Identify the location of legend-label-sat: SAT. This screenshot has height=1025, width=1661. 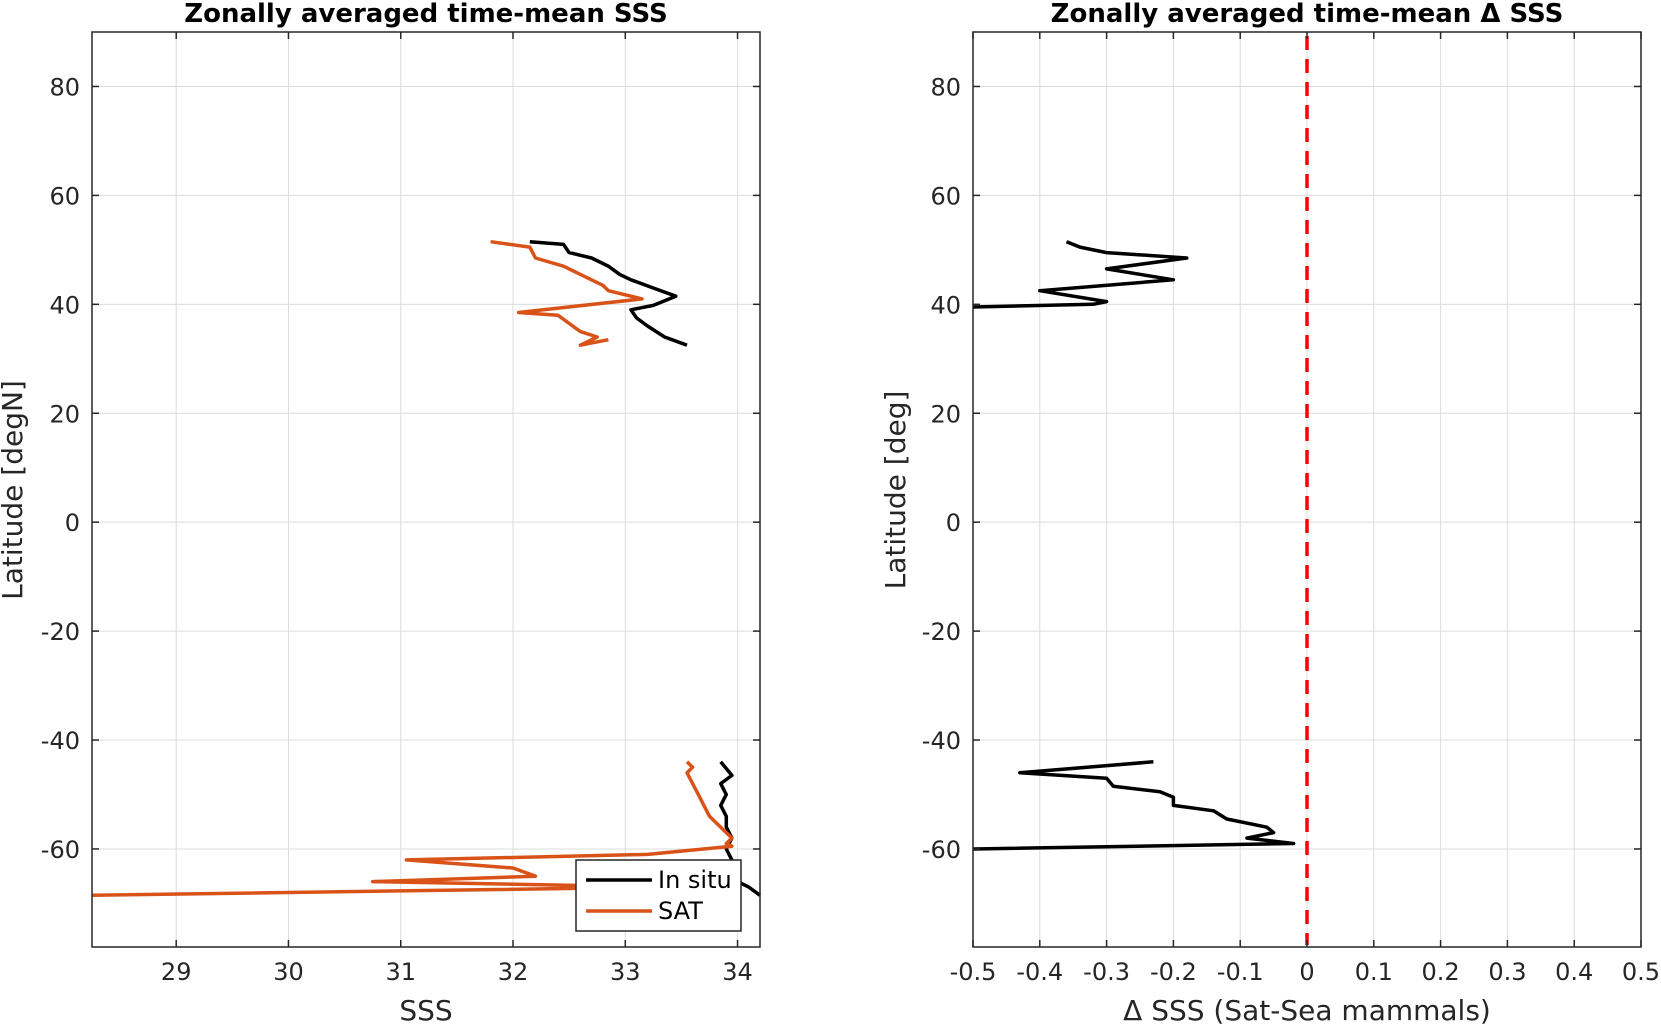
(680, 911).